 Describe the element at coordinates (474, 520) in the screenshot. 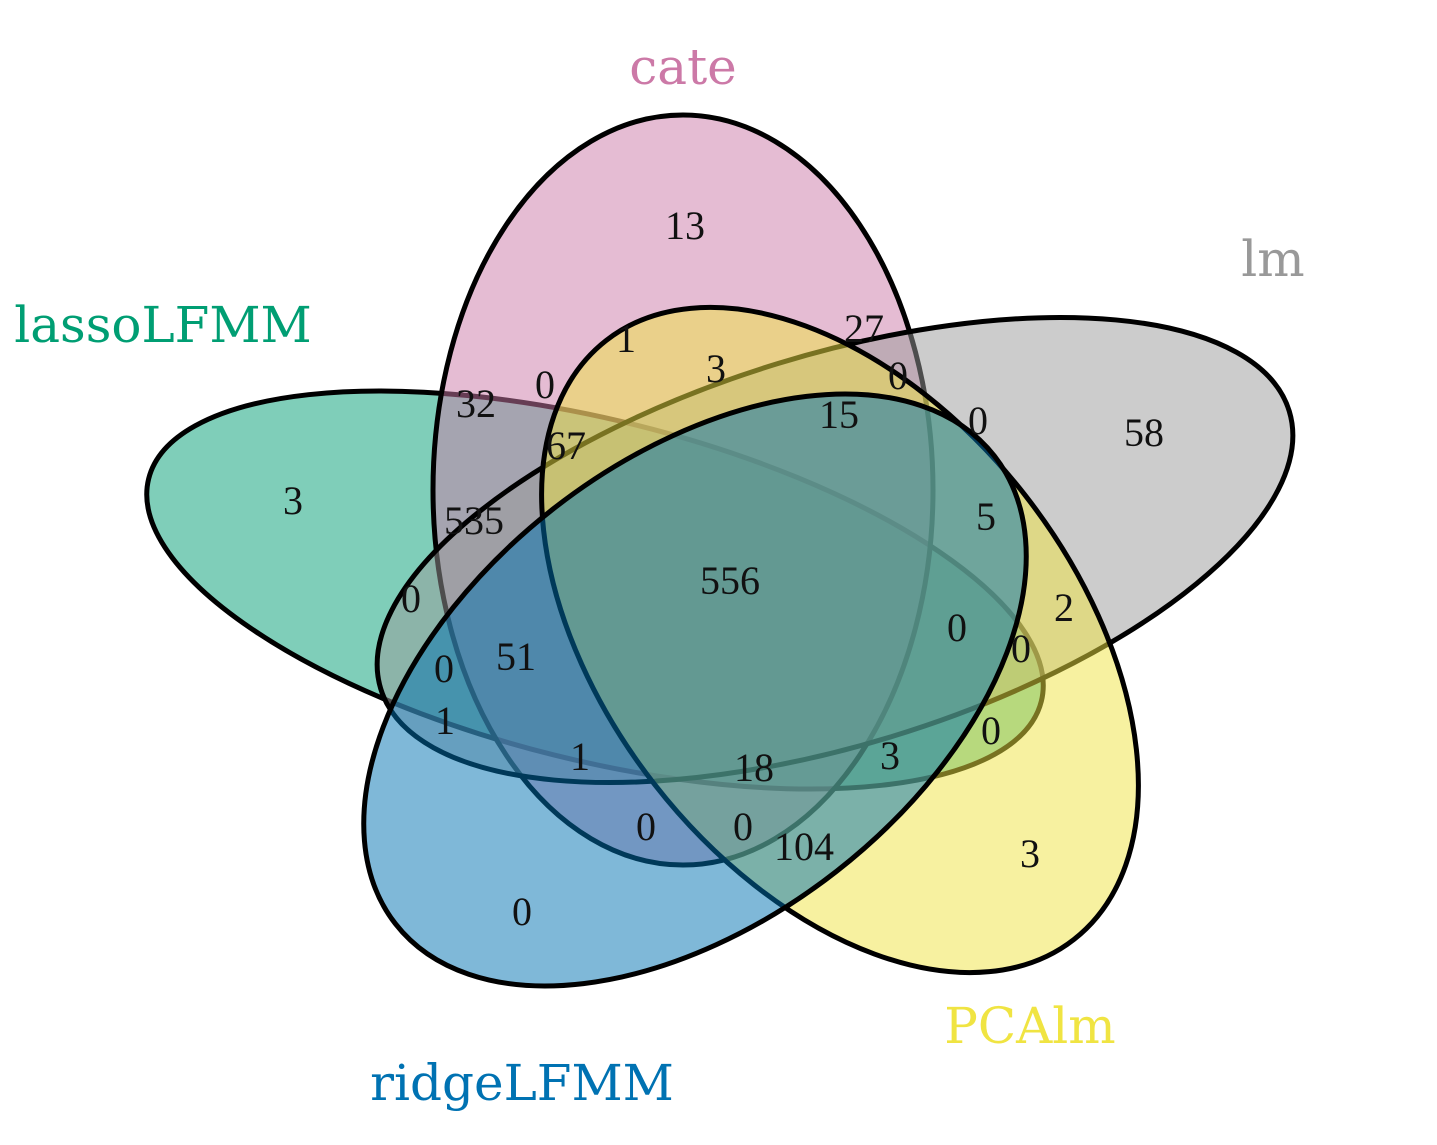

I see `region-count: 535` at that location.